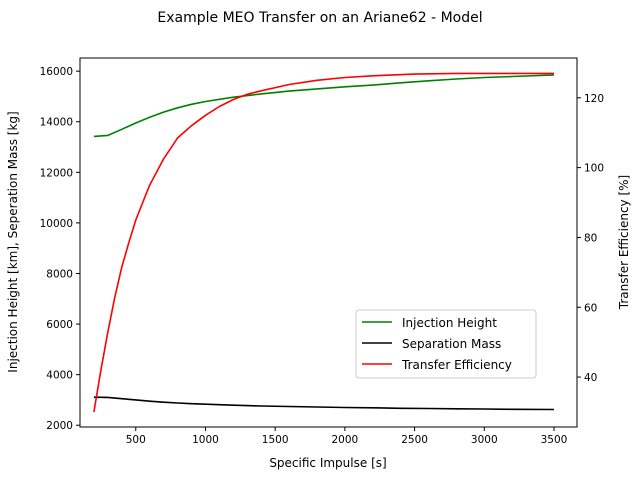 The height and width of the screenshot is (480, 640). Describe the element at coordinates (414, 440) in the screenshot. I see `x-tick-label: 2500` at that location.